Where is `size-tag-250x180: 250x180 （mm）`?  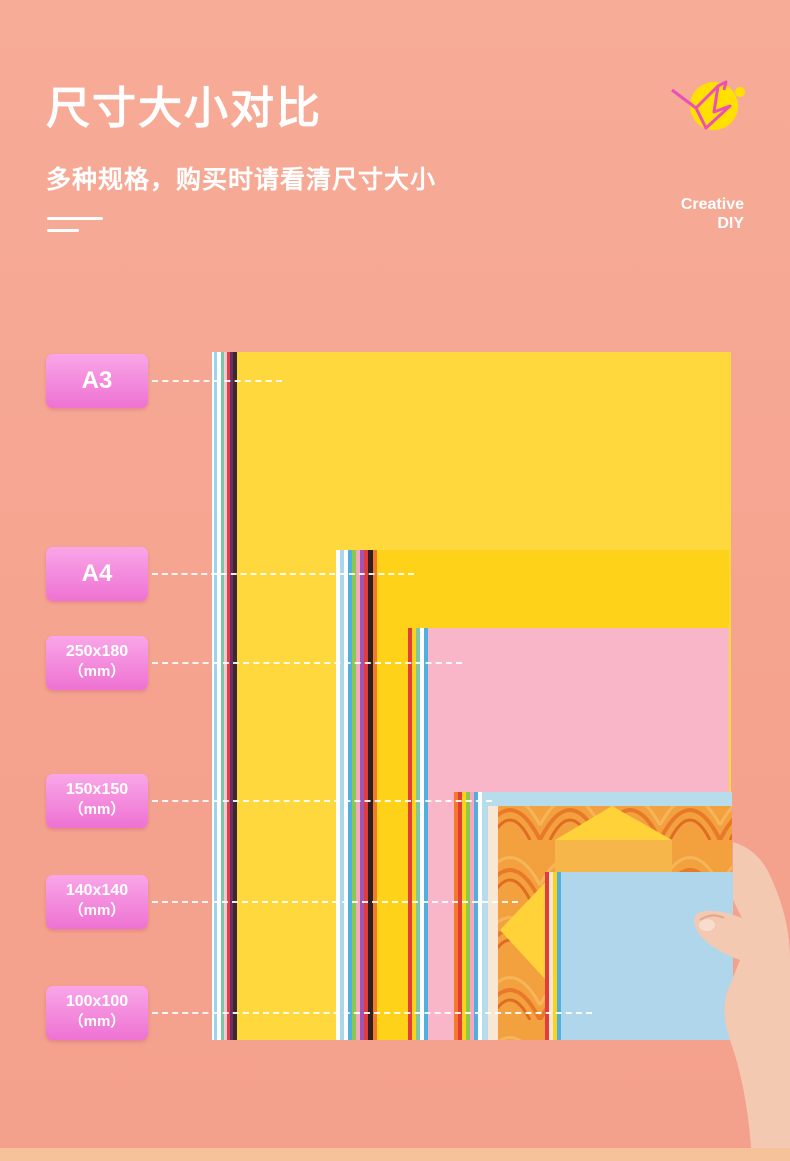
size-tag-250x180: 250x180 （mm） is located at coordinates (97, 663).